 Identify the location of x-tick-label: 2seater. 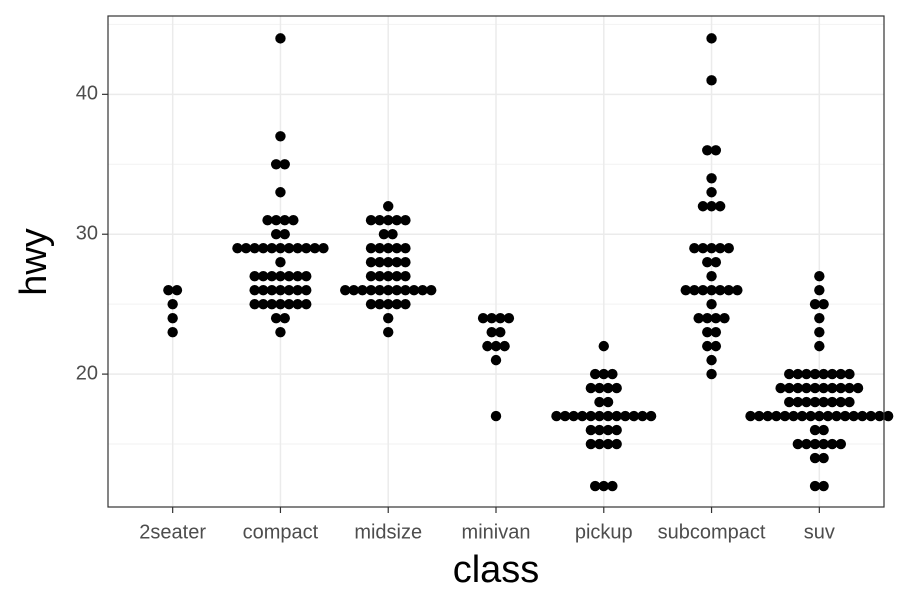
(172, 532).